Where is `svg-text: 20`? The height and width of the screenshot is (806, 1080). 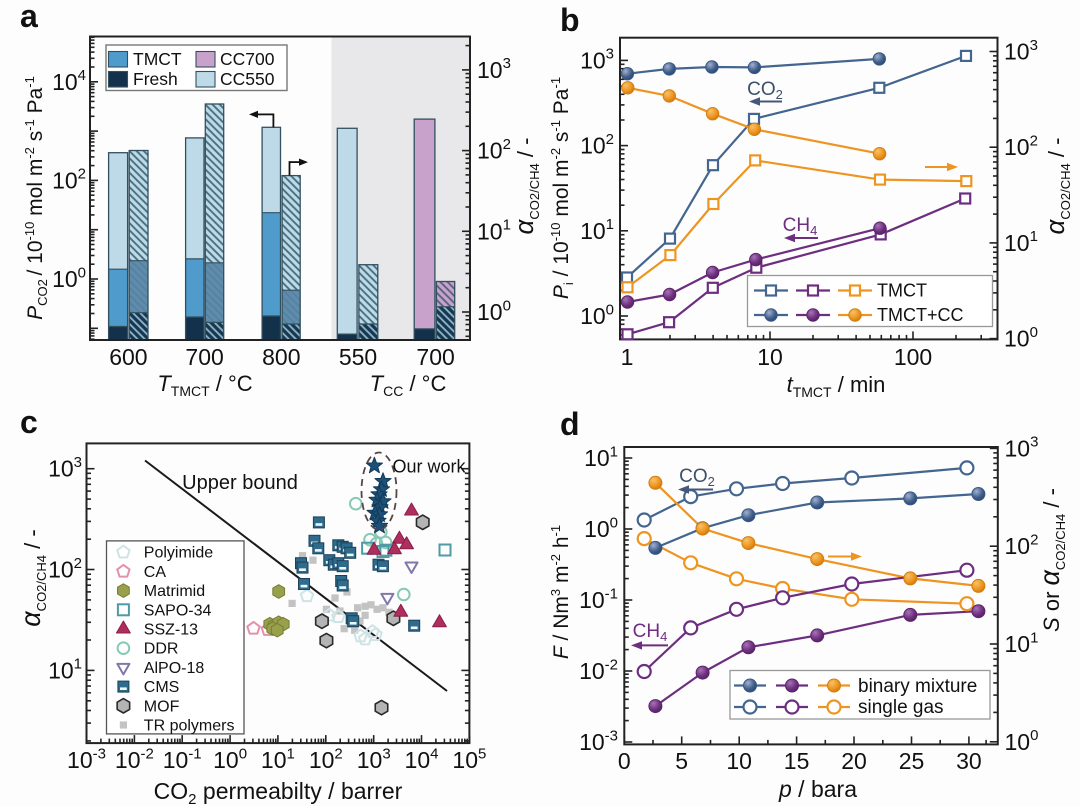 svg-text: 20 is located at coordinates (854, 761).